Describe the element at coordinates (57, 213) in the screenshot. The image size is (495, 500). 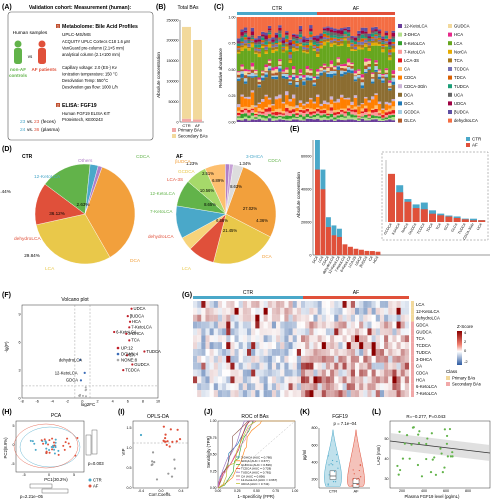
I see `pie-pct-label: 36.12%` at that location.